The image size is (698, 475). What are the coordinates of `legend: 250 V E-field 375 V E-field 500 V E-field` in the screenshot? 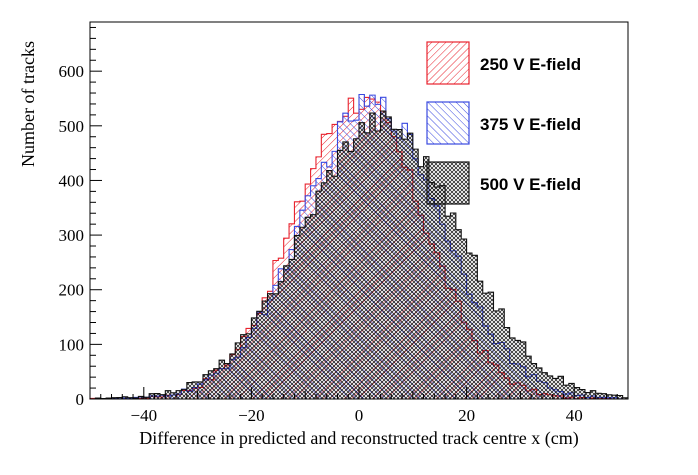 It's located at (503, 123).